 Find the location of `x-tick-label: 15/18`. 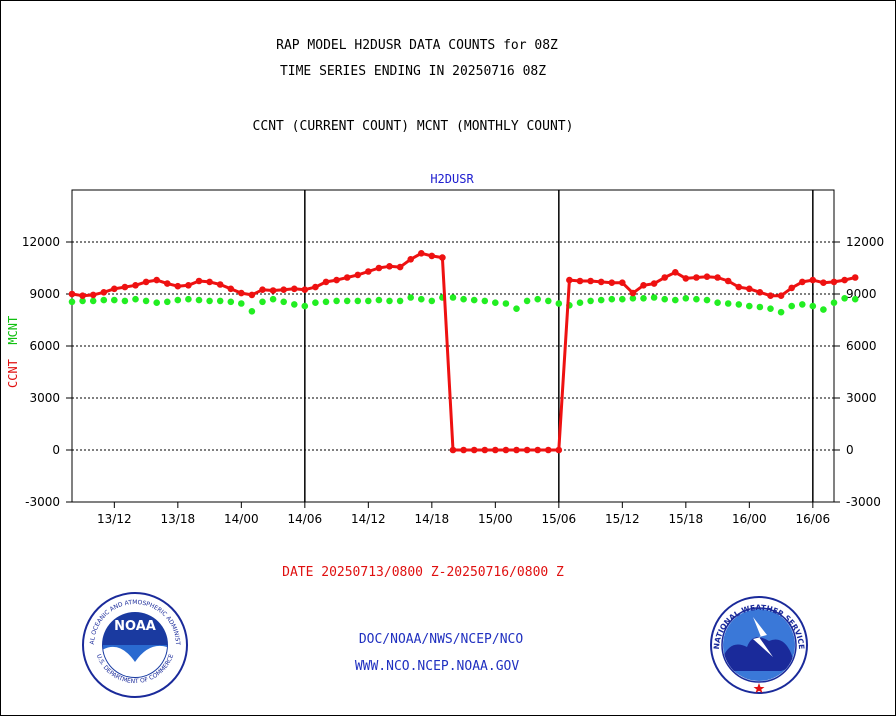

x-tick-label: 15/18 is located at coordinates (686, 519).